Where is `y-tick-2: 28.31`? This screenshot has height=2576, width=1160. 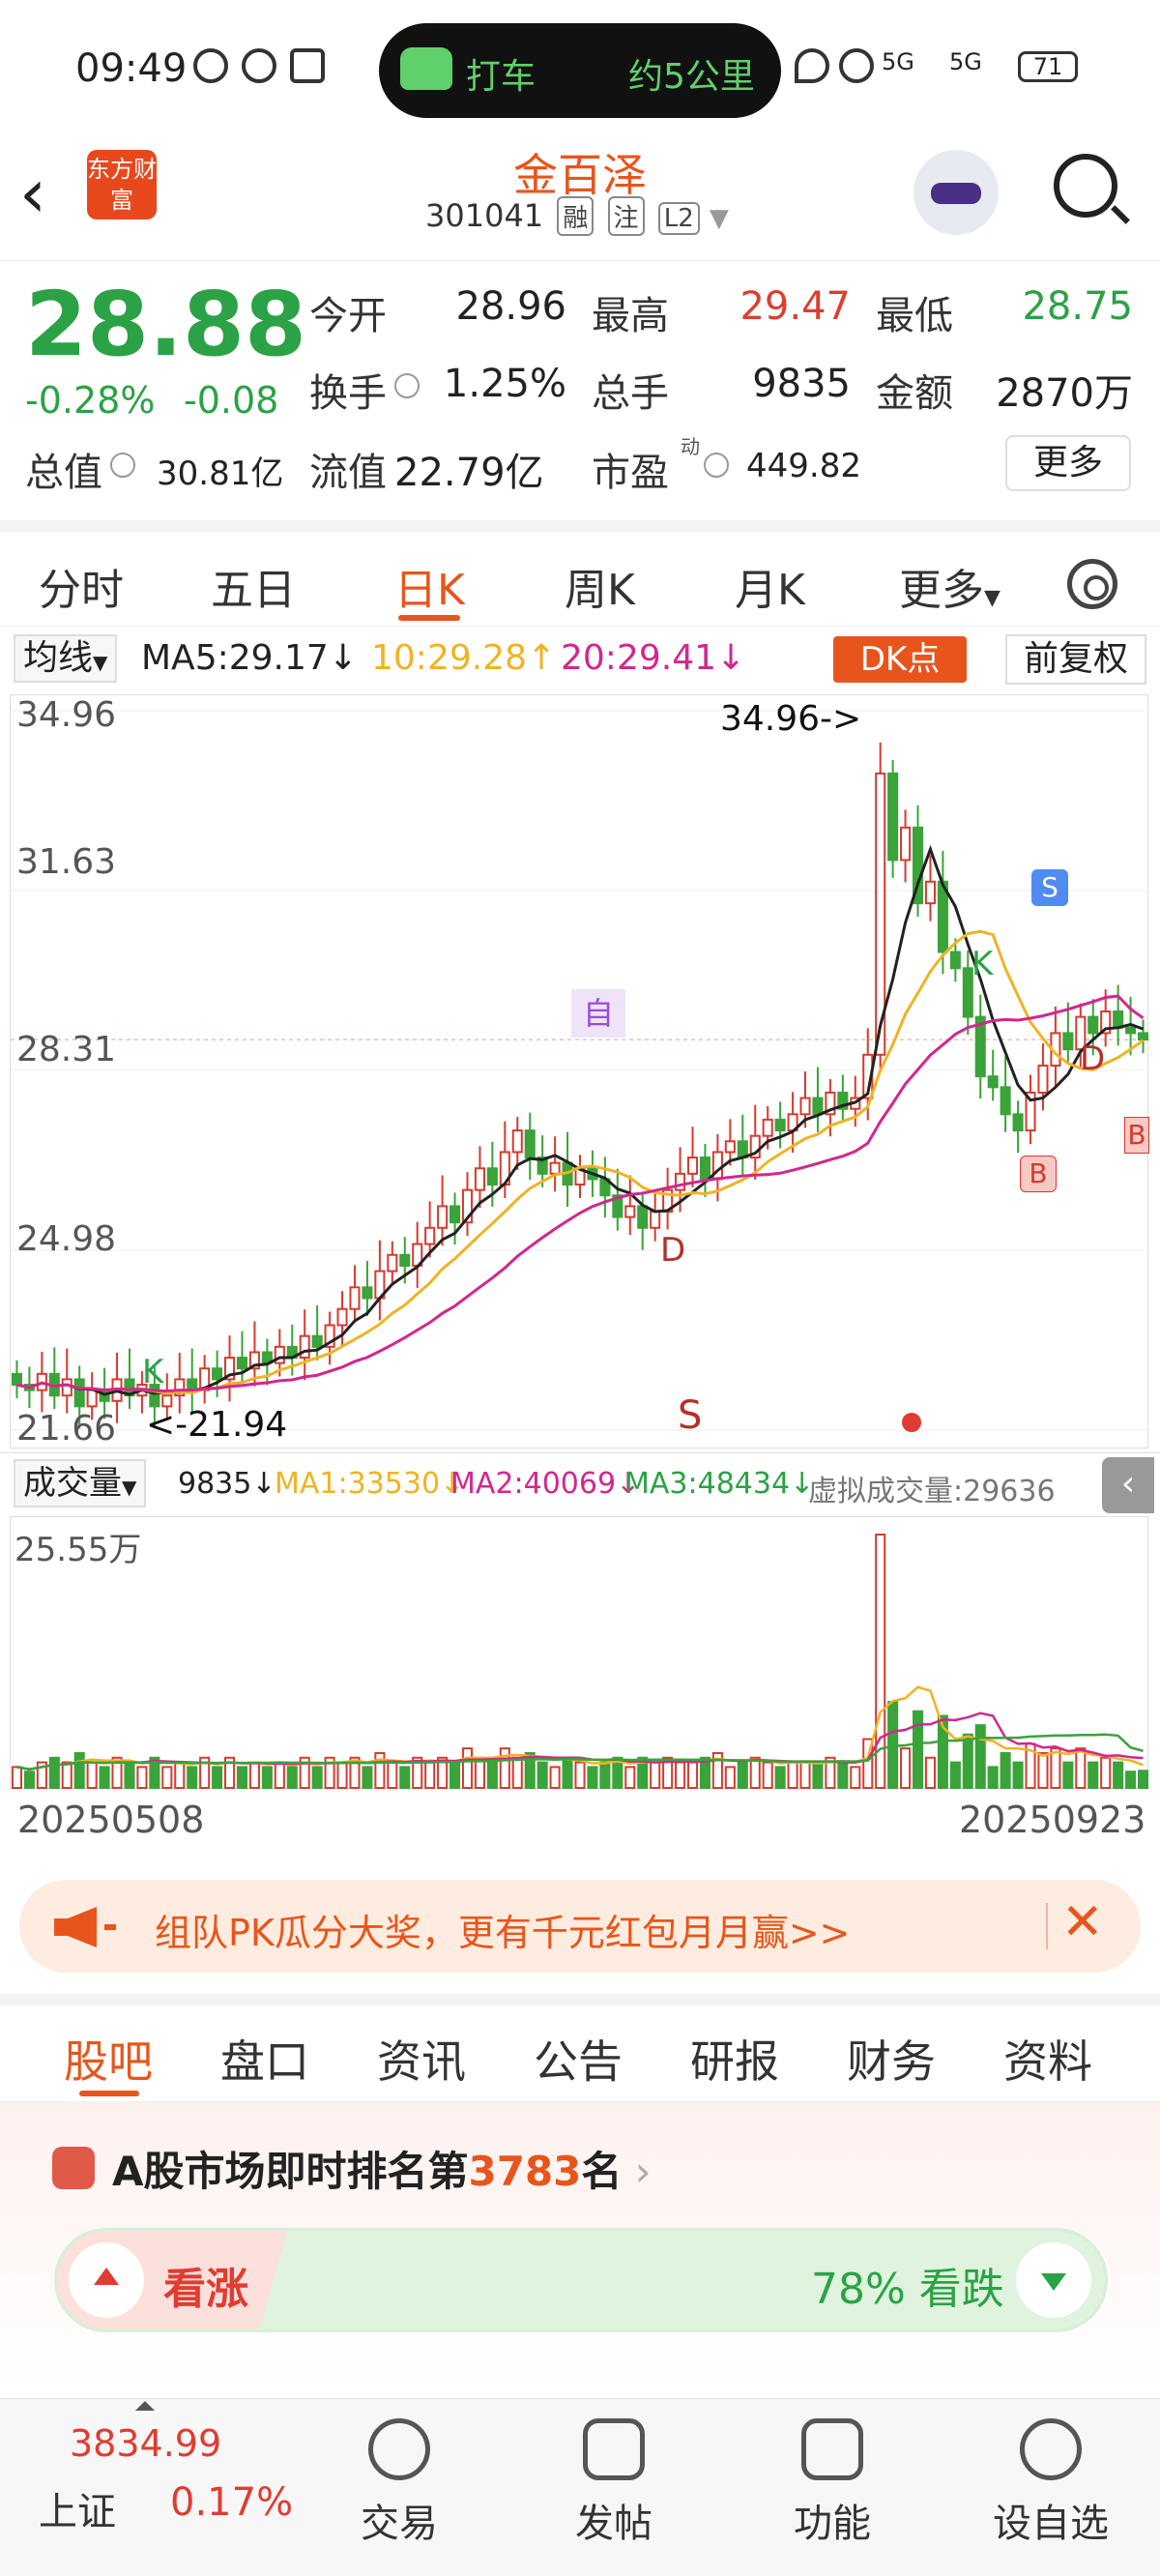
y-tick-2: 28.31 is located at coordinates (67, 1049).